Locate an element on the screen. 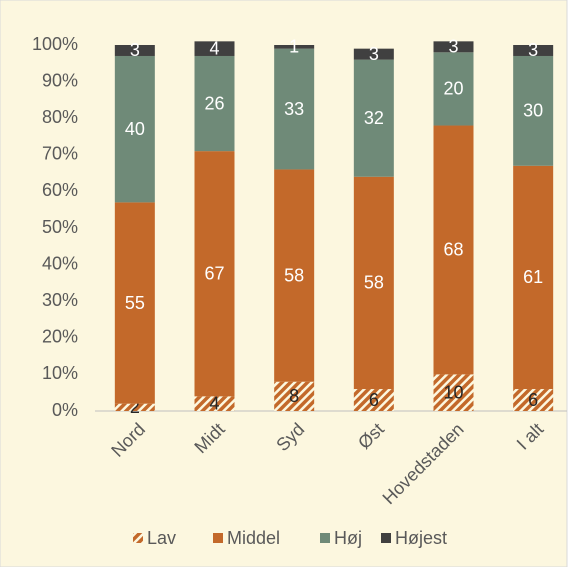  data-label: 26 is located at coordinates (214, 103).